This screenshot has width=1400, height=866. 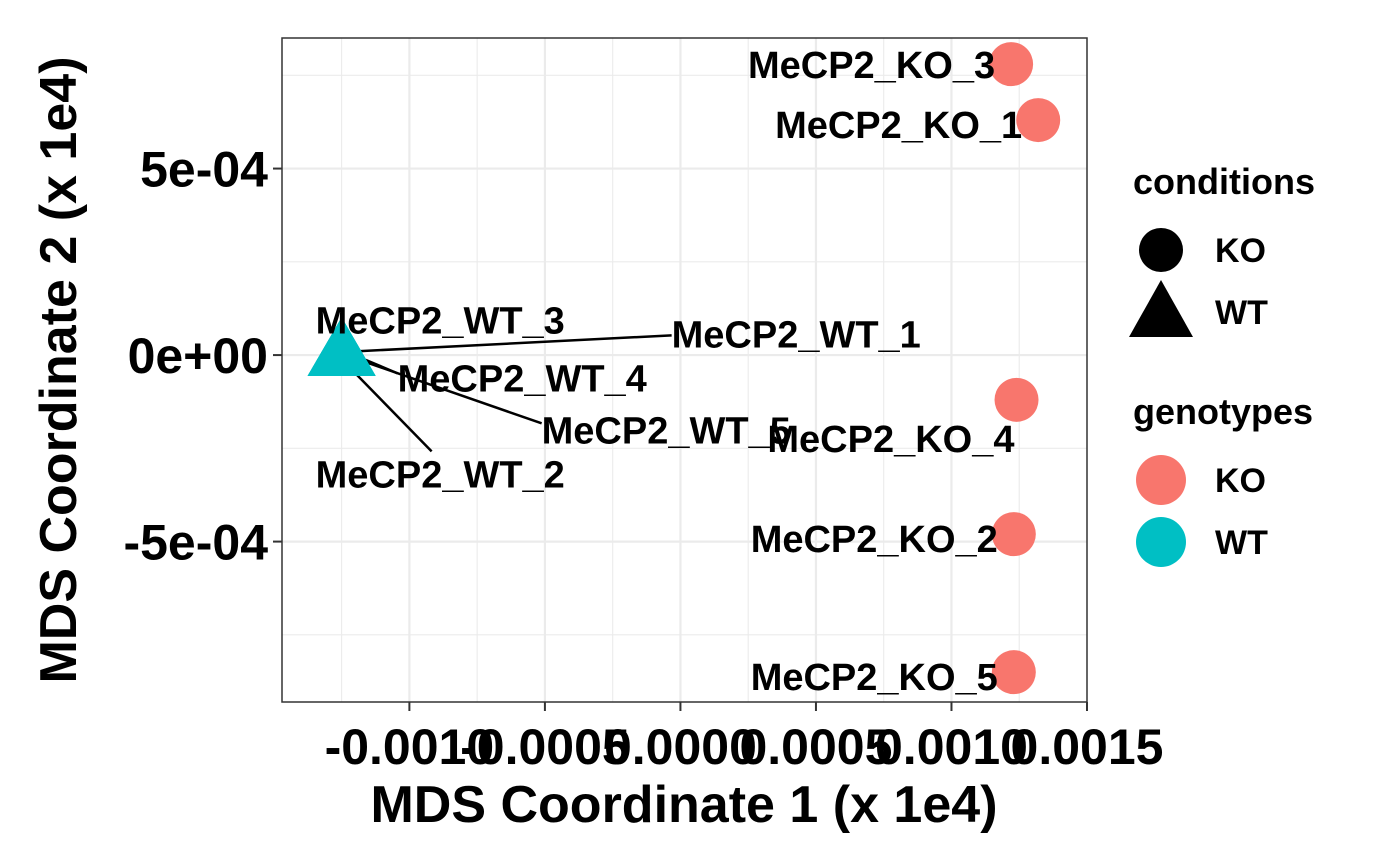 I want to click on legend-key-triangle, so click(x=1161, y=308).